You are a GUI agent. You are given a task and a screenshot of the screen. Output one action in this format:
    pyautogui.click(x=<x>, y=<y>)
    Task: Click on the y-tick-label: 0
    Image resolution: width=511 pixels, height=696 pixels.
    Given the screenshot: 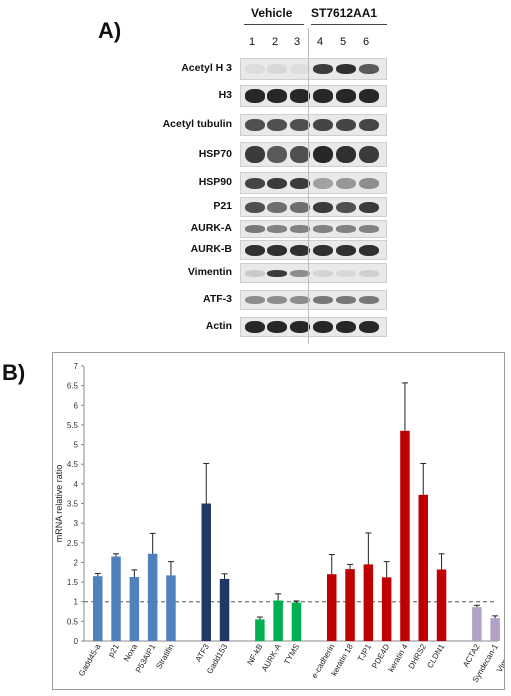 What is the action you would take?
    pyautogui.click(x=76, y=641)
    